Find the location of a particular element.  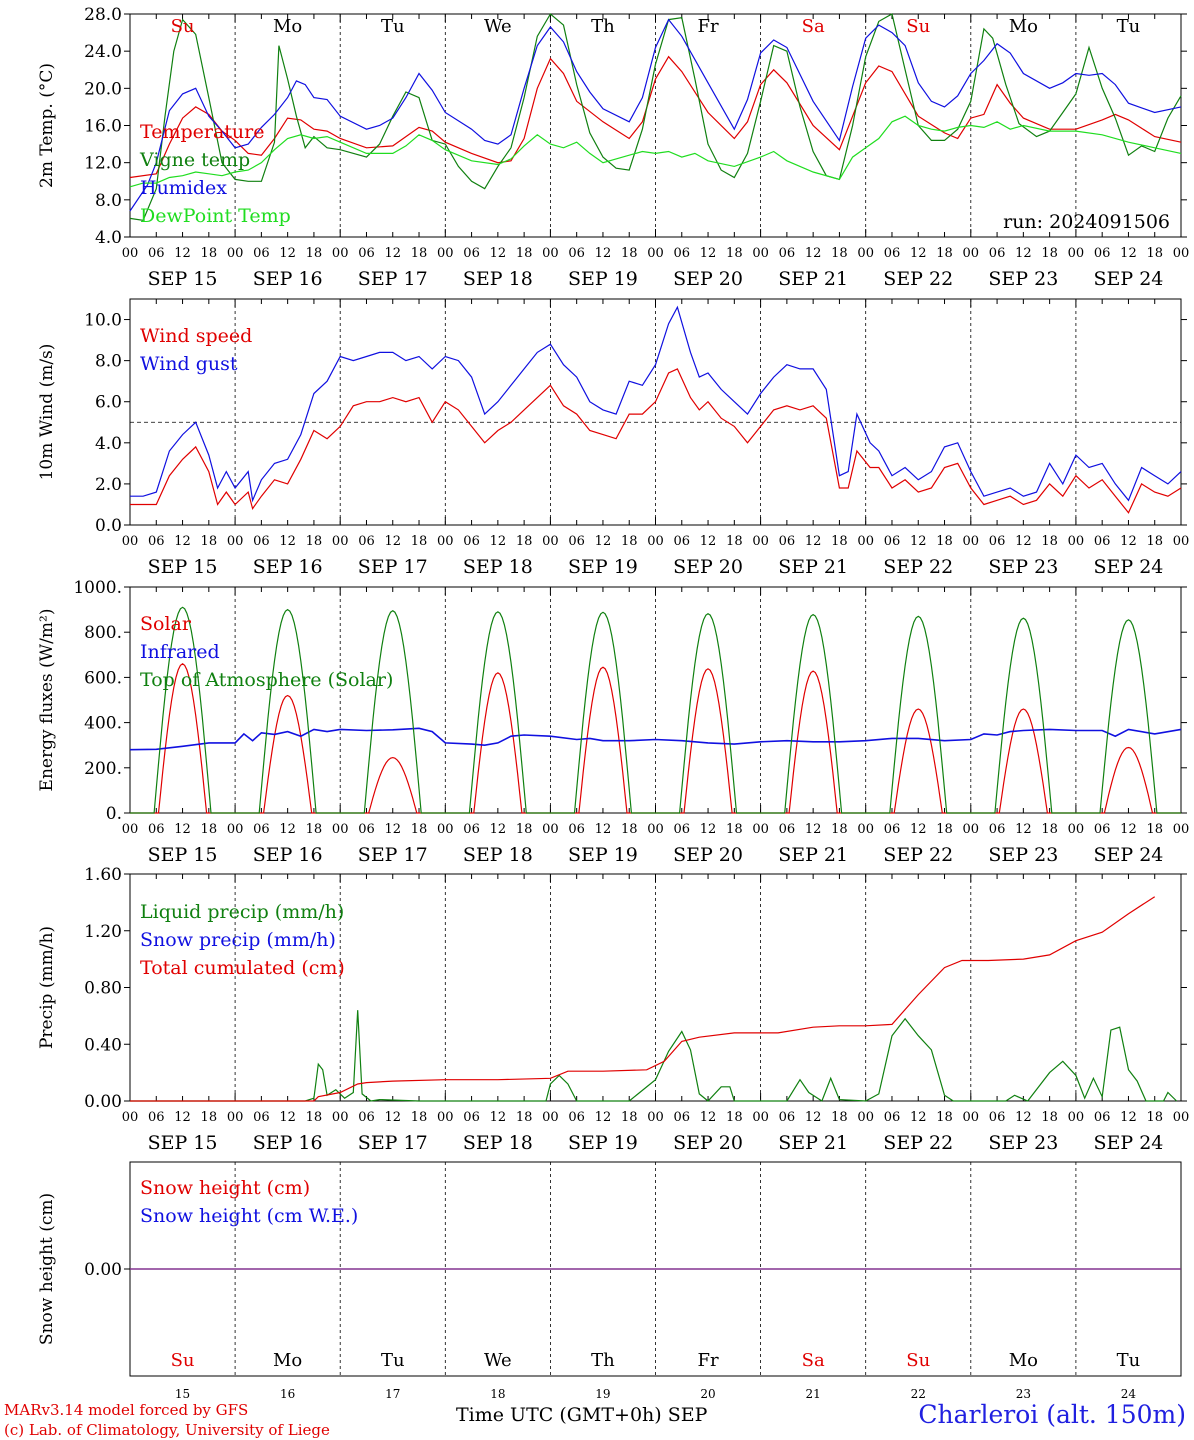

y-tick-label: 2.0 is located at coordinates (108, 485).